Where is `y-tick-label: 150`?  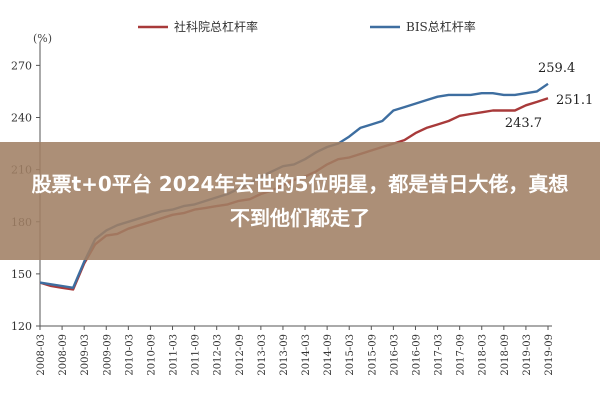
y-tick-label: 150 is located at coordinates (21, 274).